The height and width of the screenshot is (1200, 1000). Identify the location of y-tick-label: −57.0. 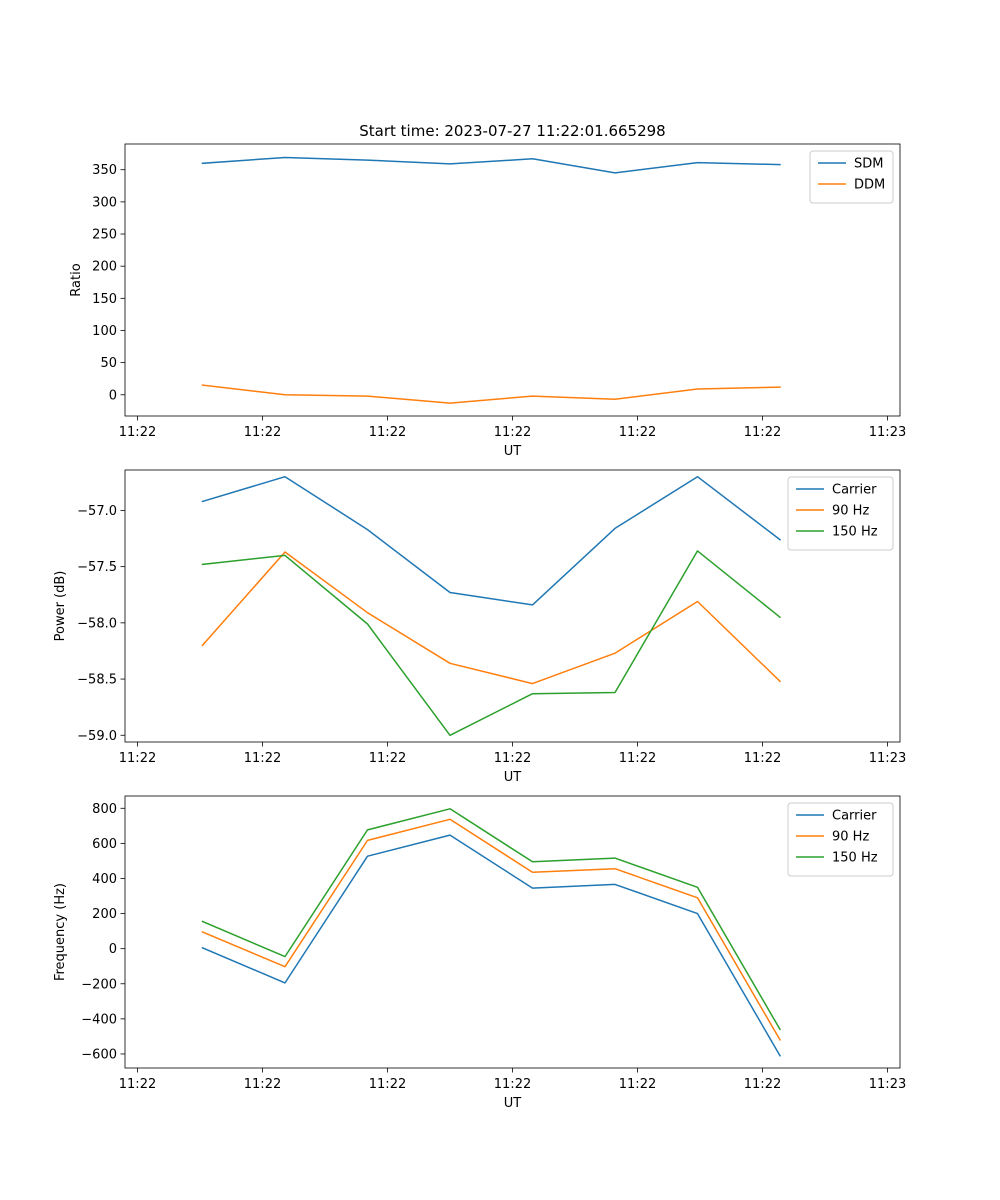
(97, 511).